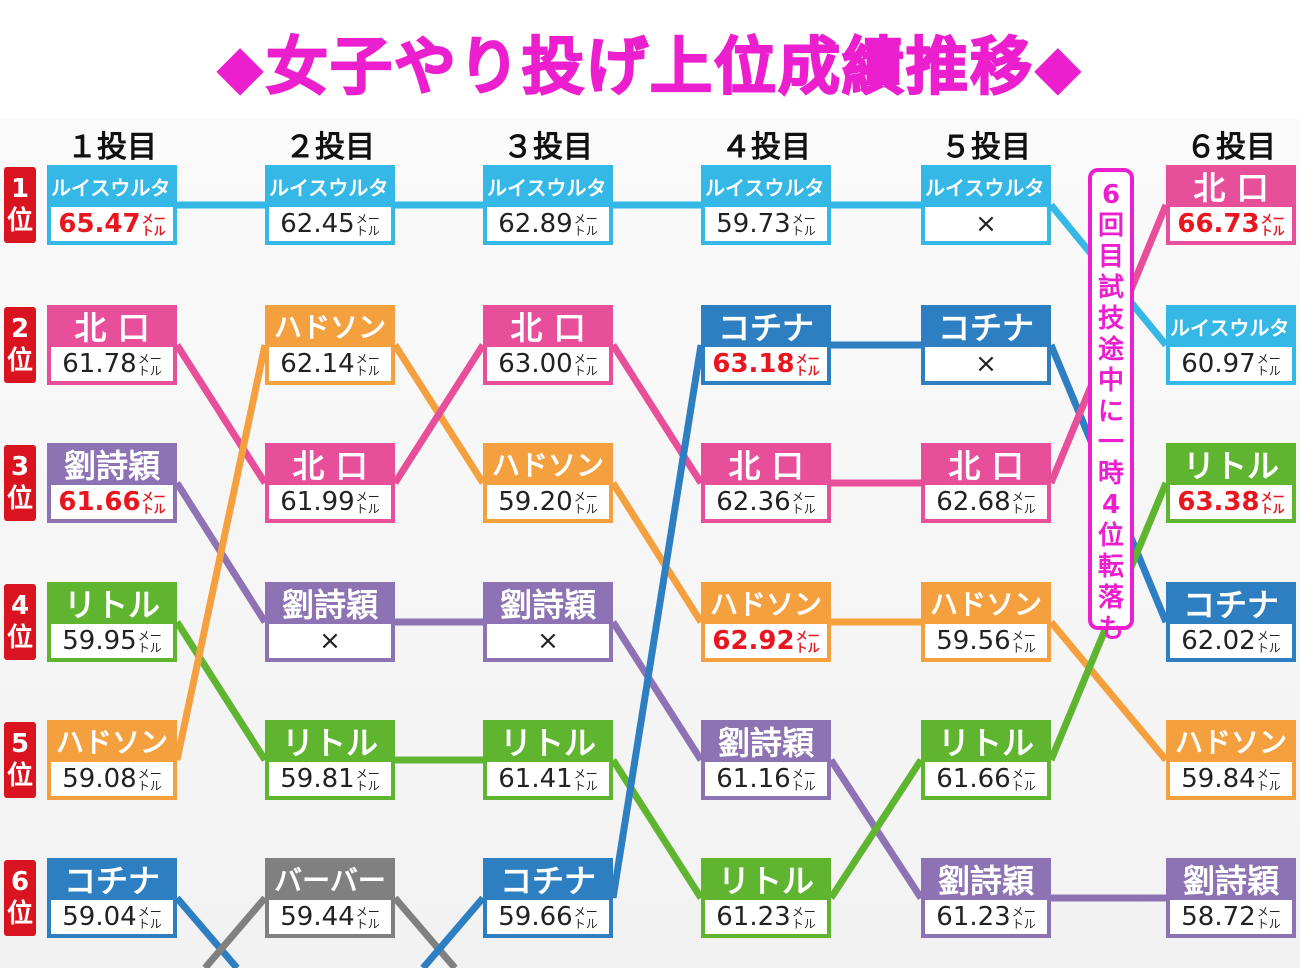  What do you see at coordinates (766, 345) in the screenshot?
I see `result-card: コチナ 63.18 メー トル` at bounding box center [766, 345].